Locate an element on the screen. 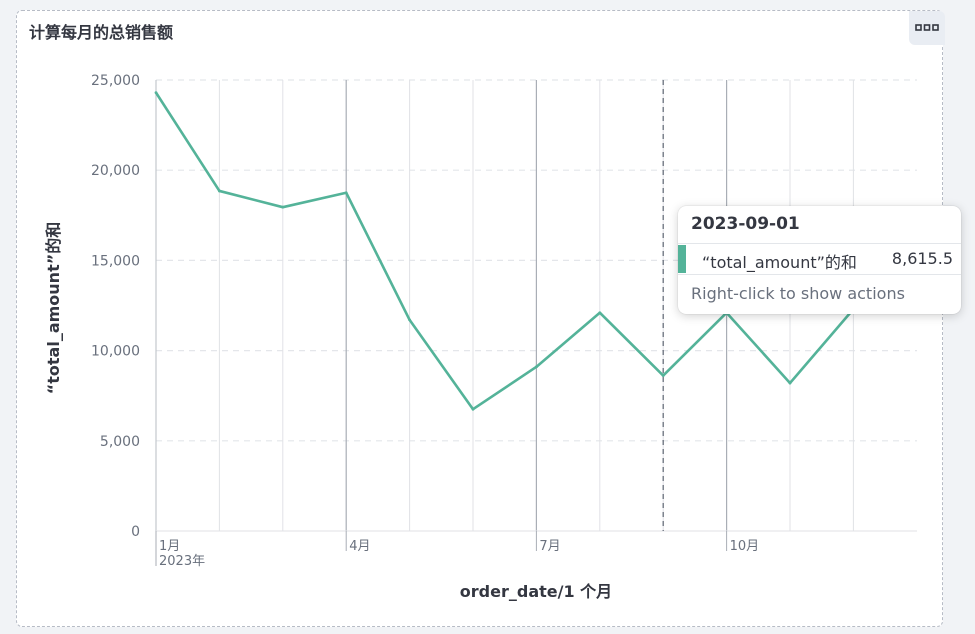 Image resolution: width=975 pixels, height=634 pixels. y-tick-label: 15,000 is located at coordinates (115, 261).